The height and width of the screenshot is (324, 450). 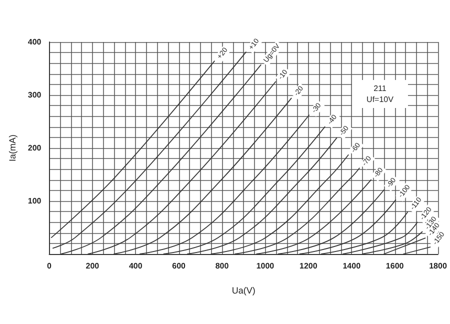 What do you see at coordinates (309, 266) in the screenshot?
I see `x-tick-label: 1200` at bounding box center [309, 266].